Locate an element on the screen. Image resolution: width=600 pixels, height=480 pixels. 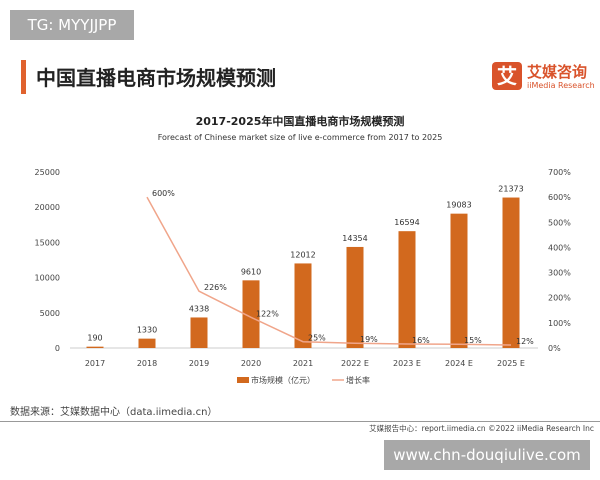
bar-value-label: 4338 is located at coordinates (199, 308).